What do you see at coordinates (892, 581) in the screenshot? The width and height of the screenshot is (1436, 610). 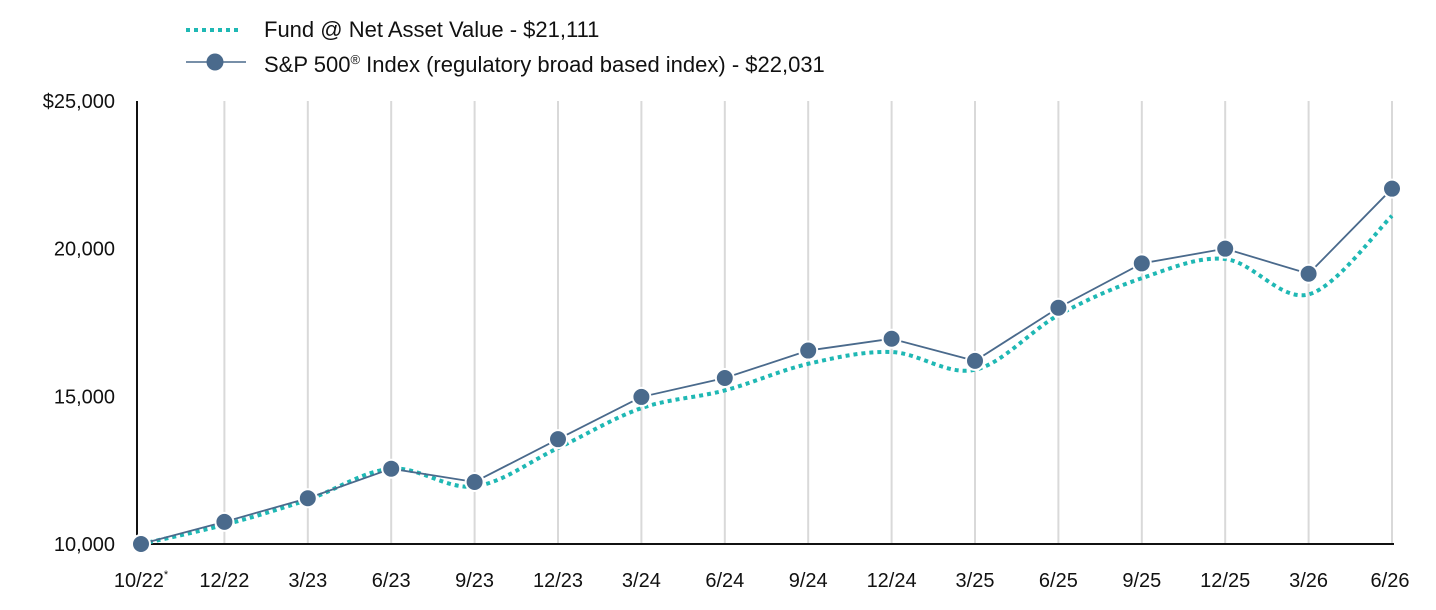 I see `x-tick-label: 12/24` at bounding box center [892, 581].